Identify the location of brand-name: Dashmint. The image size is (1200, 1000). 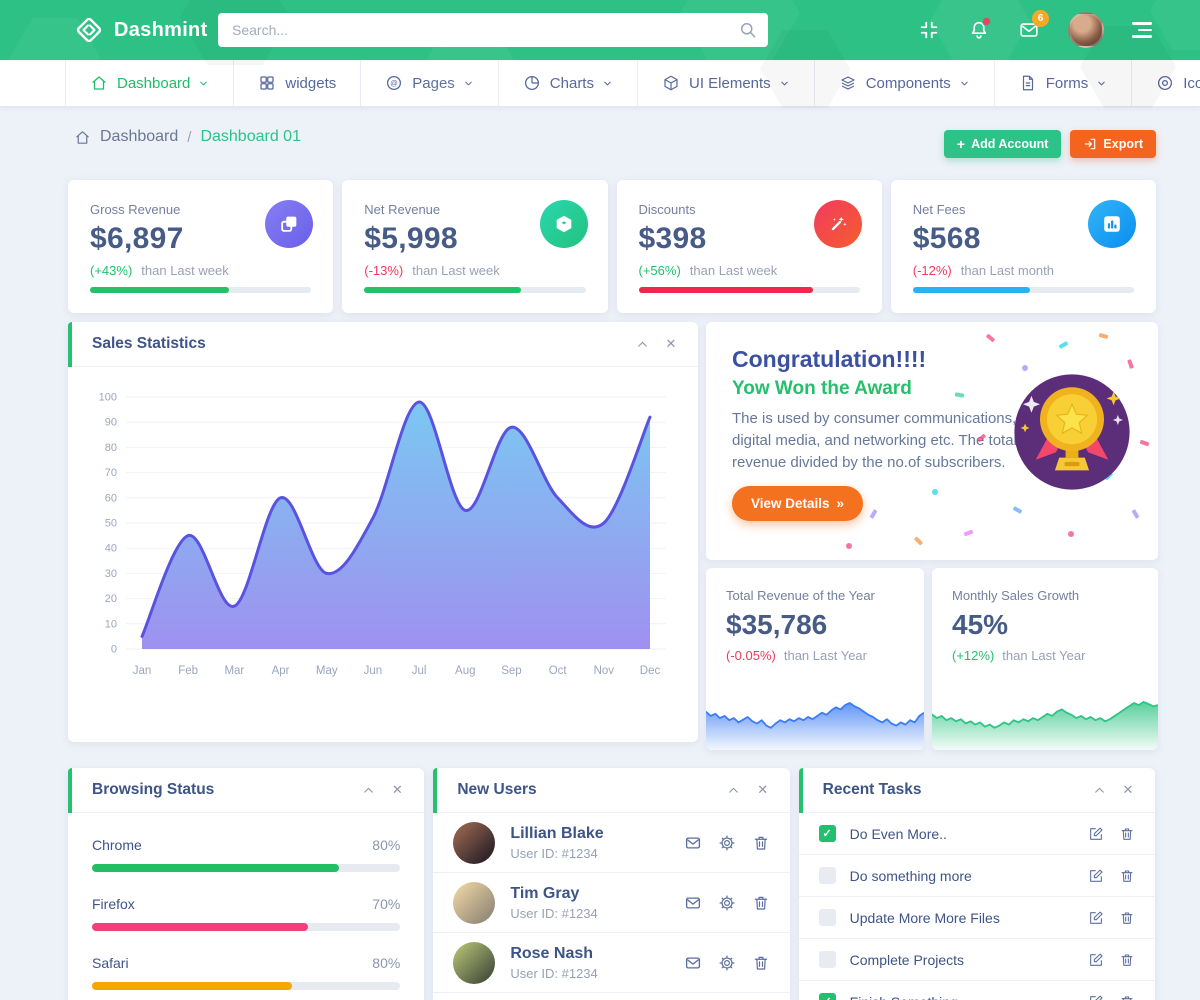
(161, 29).